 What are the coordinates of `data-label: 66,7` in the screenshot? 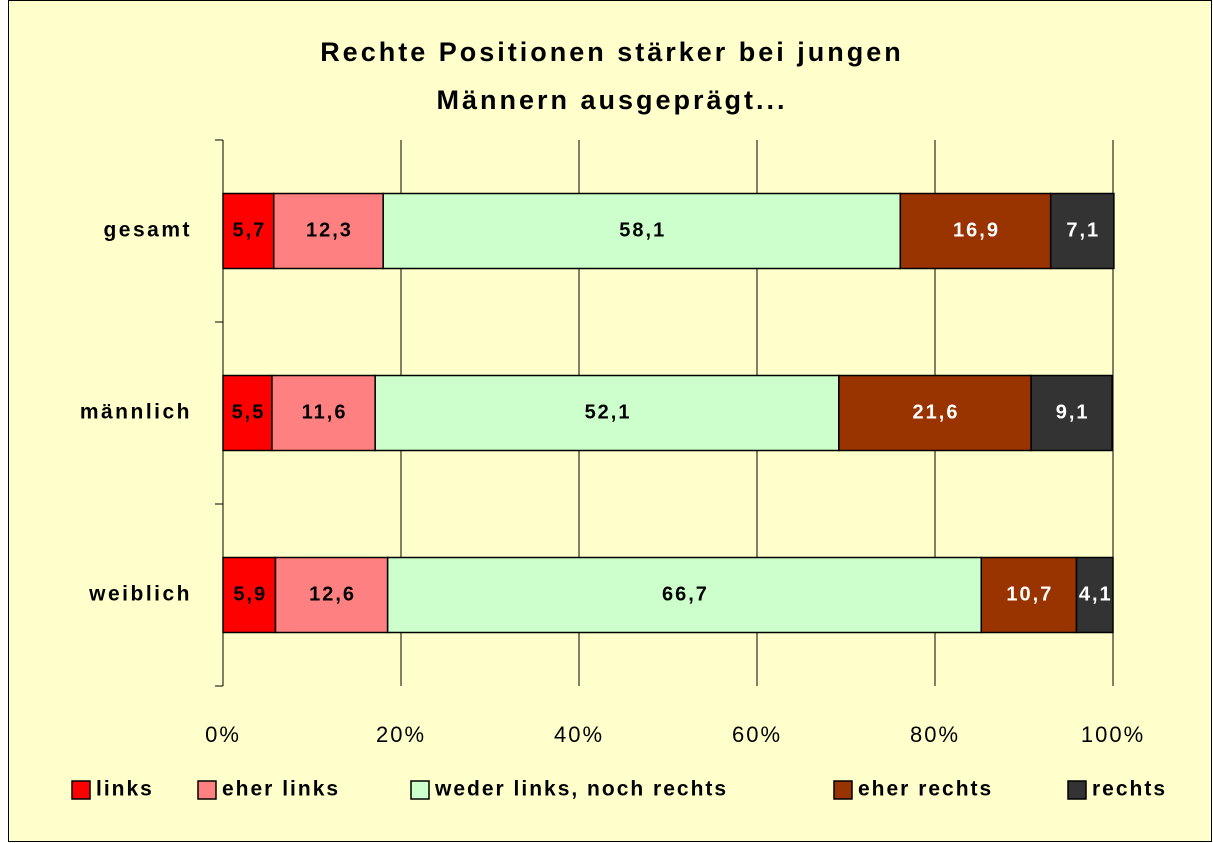 It's located at (685, 594).